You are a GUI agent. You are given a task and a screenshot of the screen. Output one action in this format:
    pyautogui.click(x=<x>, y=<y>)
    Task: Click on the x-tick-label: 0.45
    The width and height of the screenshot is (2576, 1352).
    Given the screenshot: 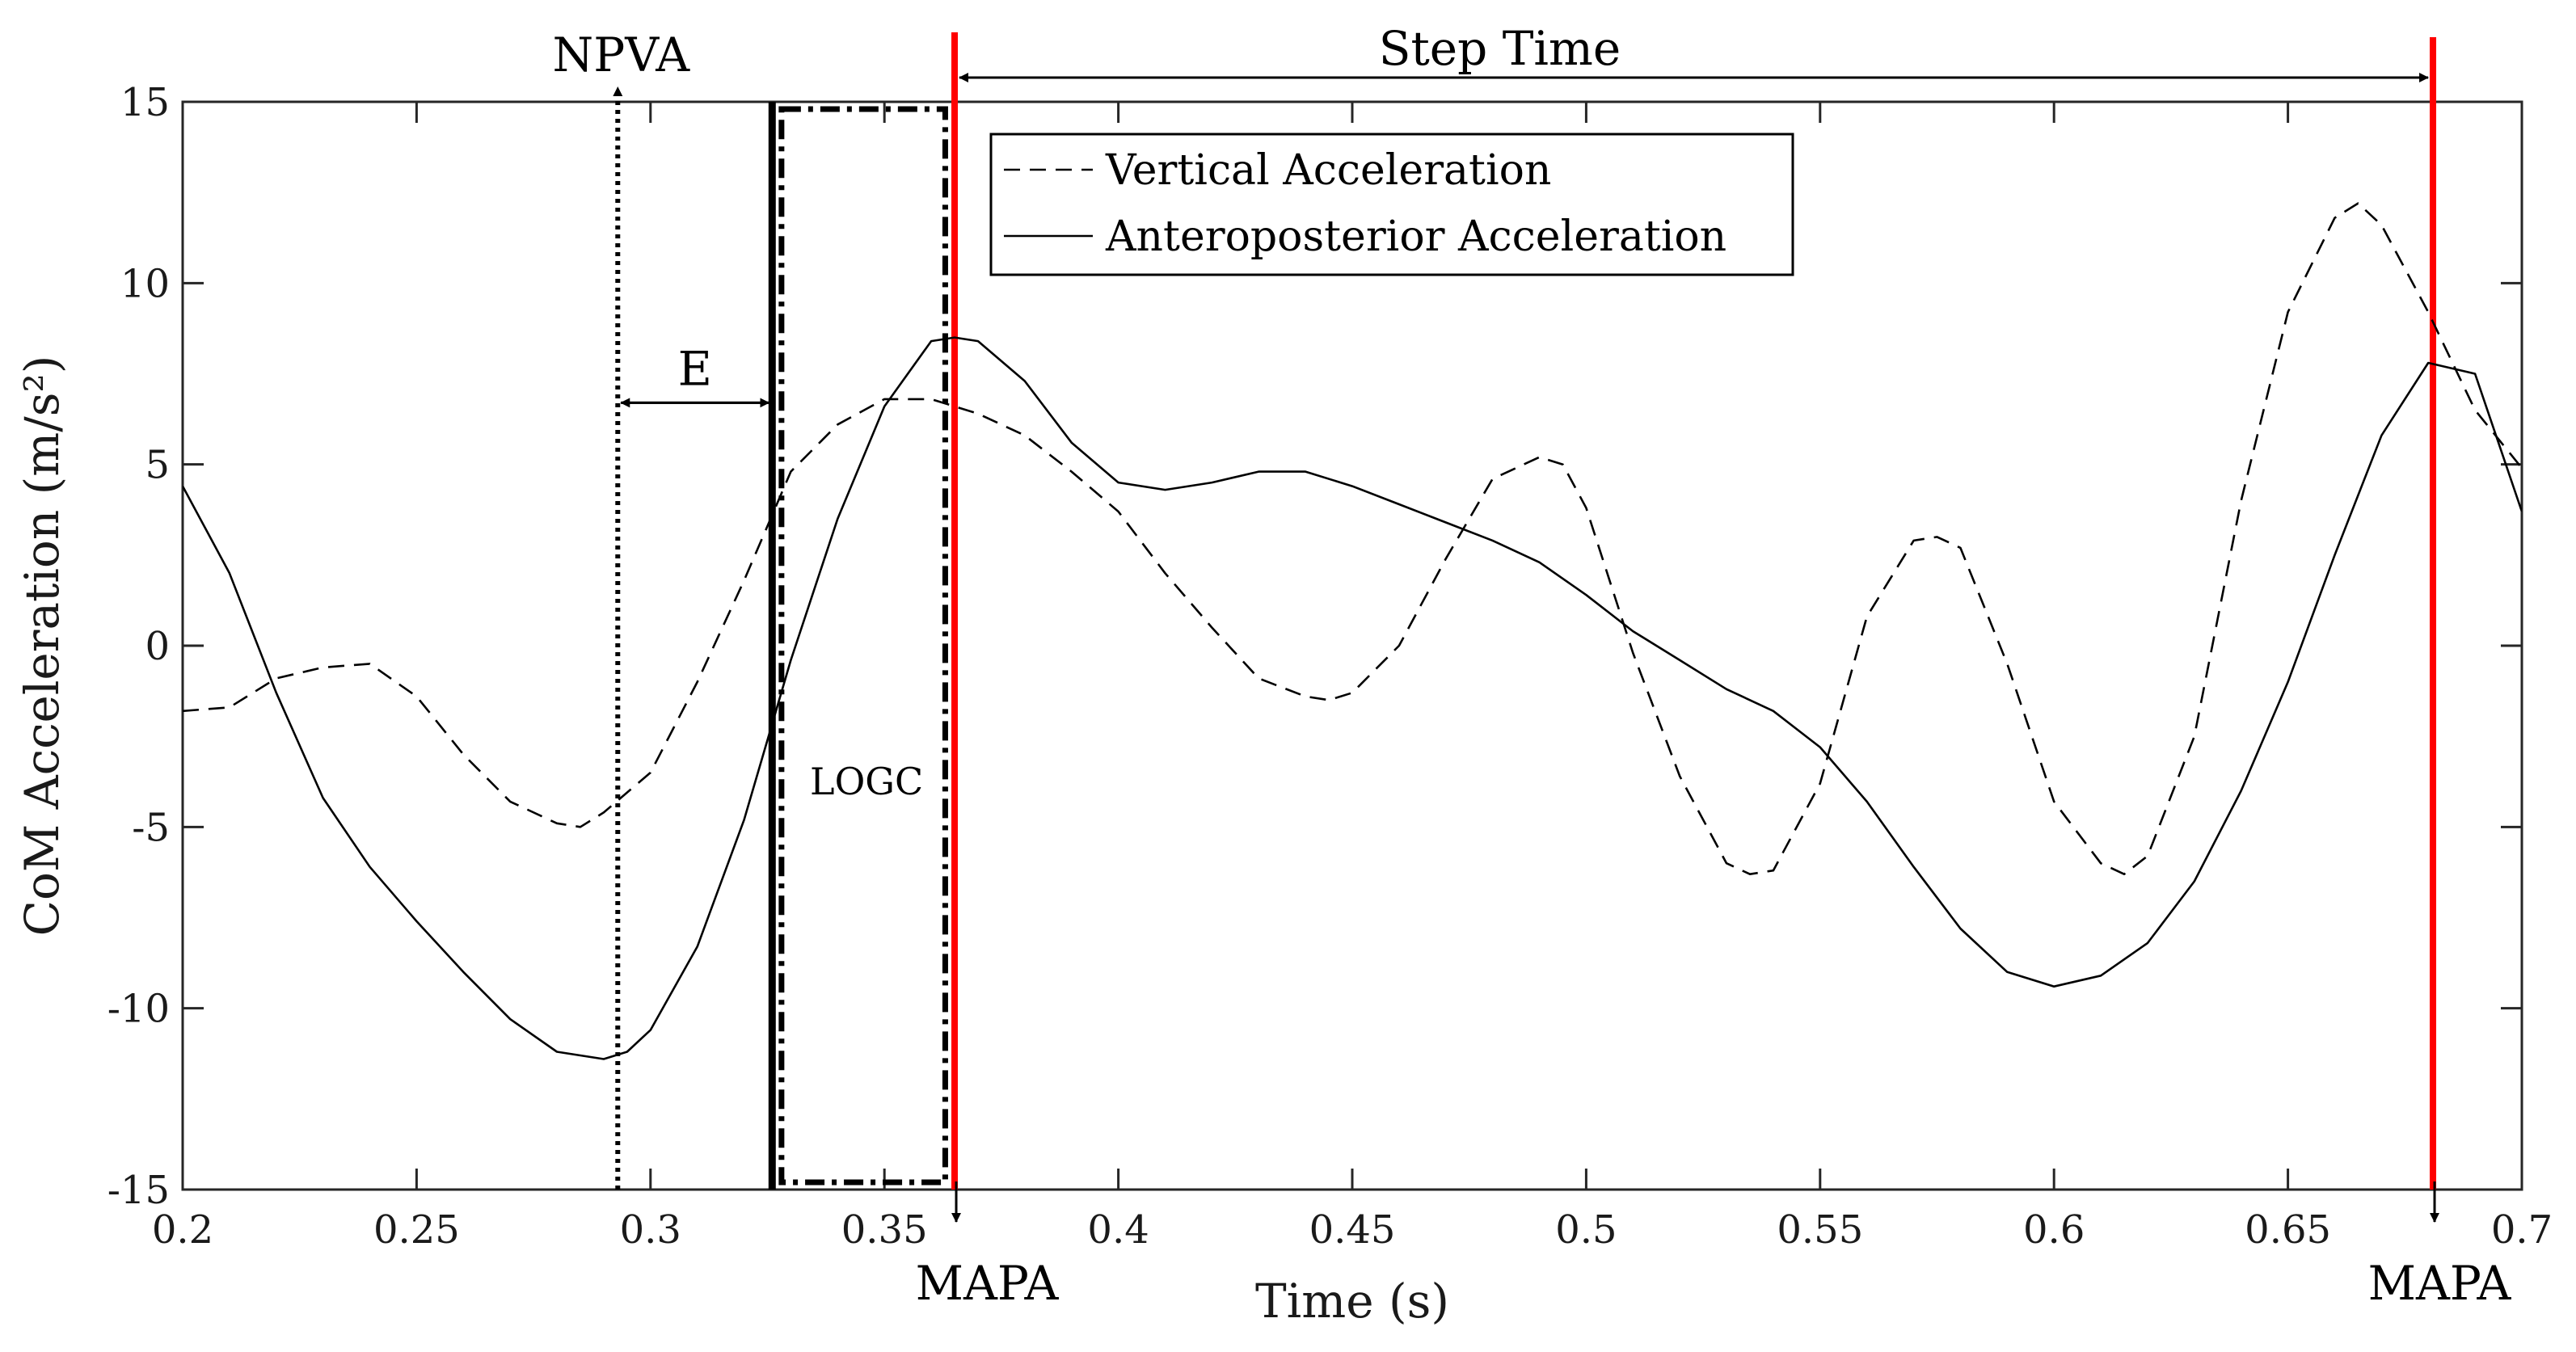 What is the action you would take?
    pyautogui.click(x=1353, y=1230)
    